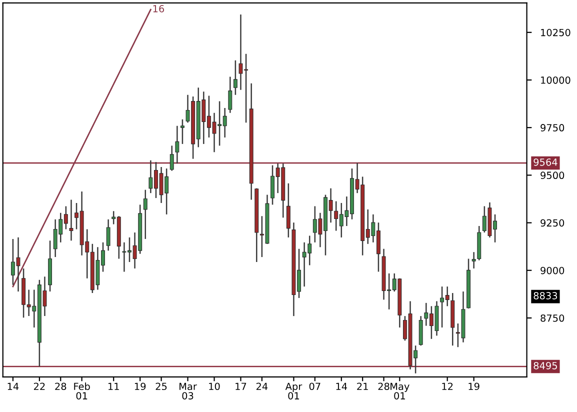  Describe the element at coordinates (552, 318) in the screenshot. I see `y-tick-label: 8750` at that location.